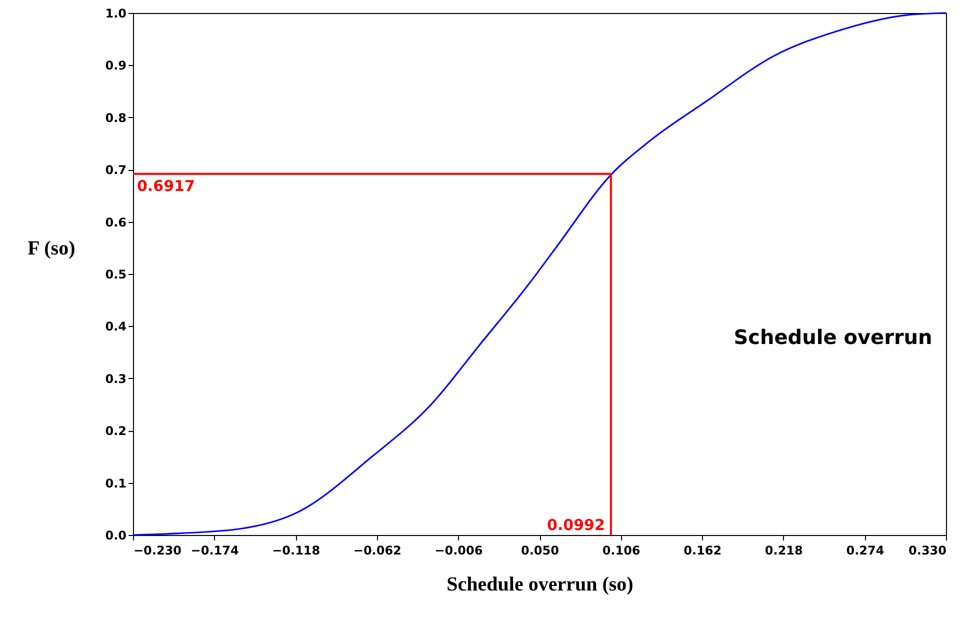 The width and height of the screenshot is (975, 635). I want to click on y-tick-label: 0.1, so click(115, 483).